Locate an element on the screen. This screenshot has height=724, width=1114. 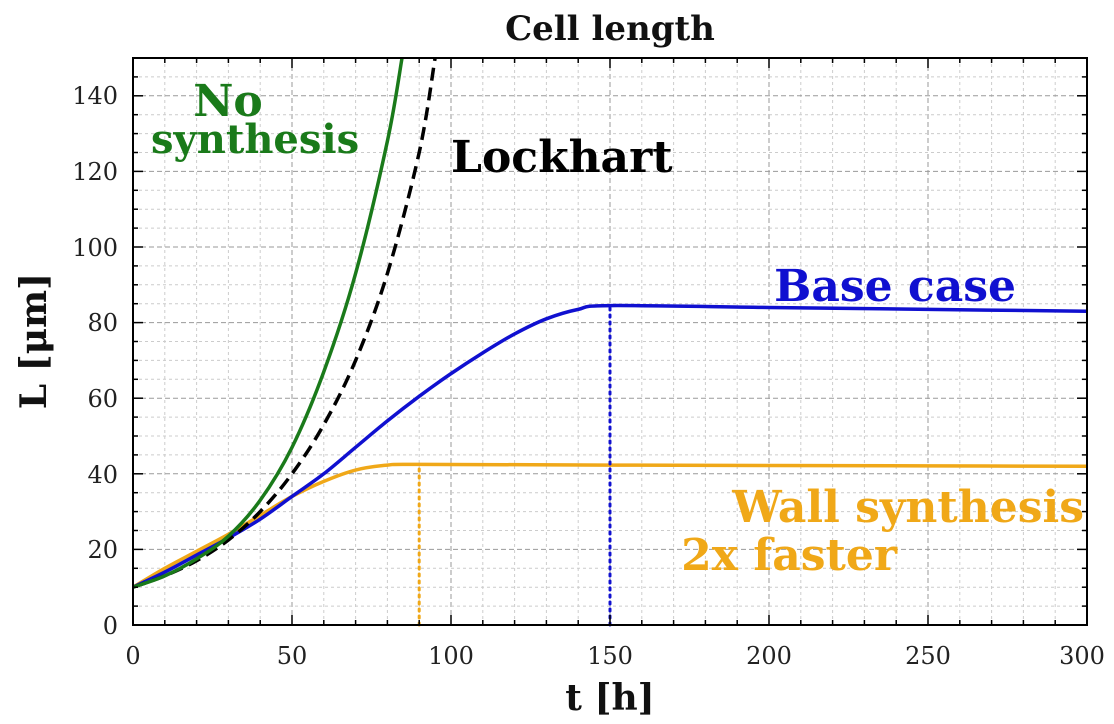
series-label-no-synthesis-line1: No is located at coordinates (228, 101).